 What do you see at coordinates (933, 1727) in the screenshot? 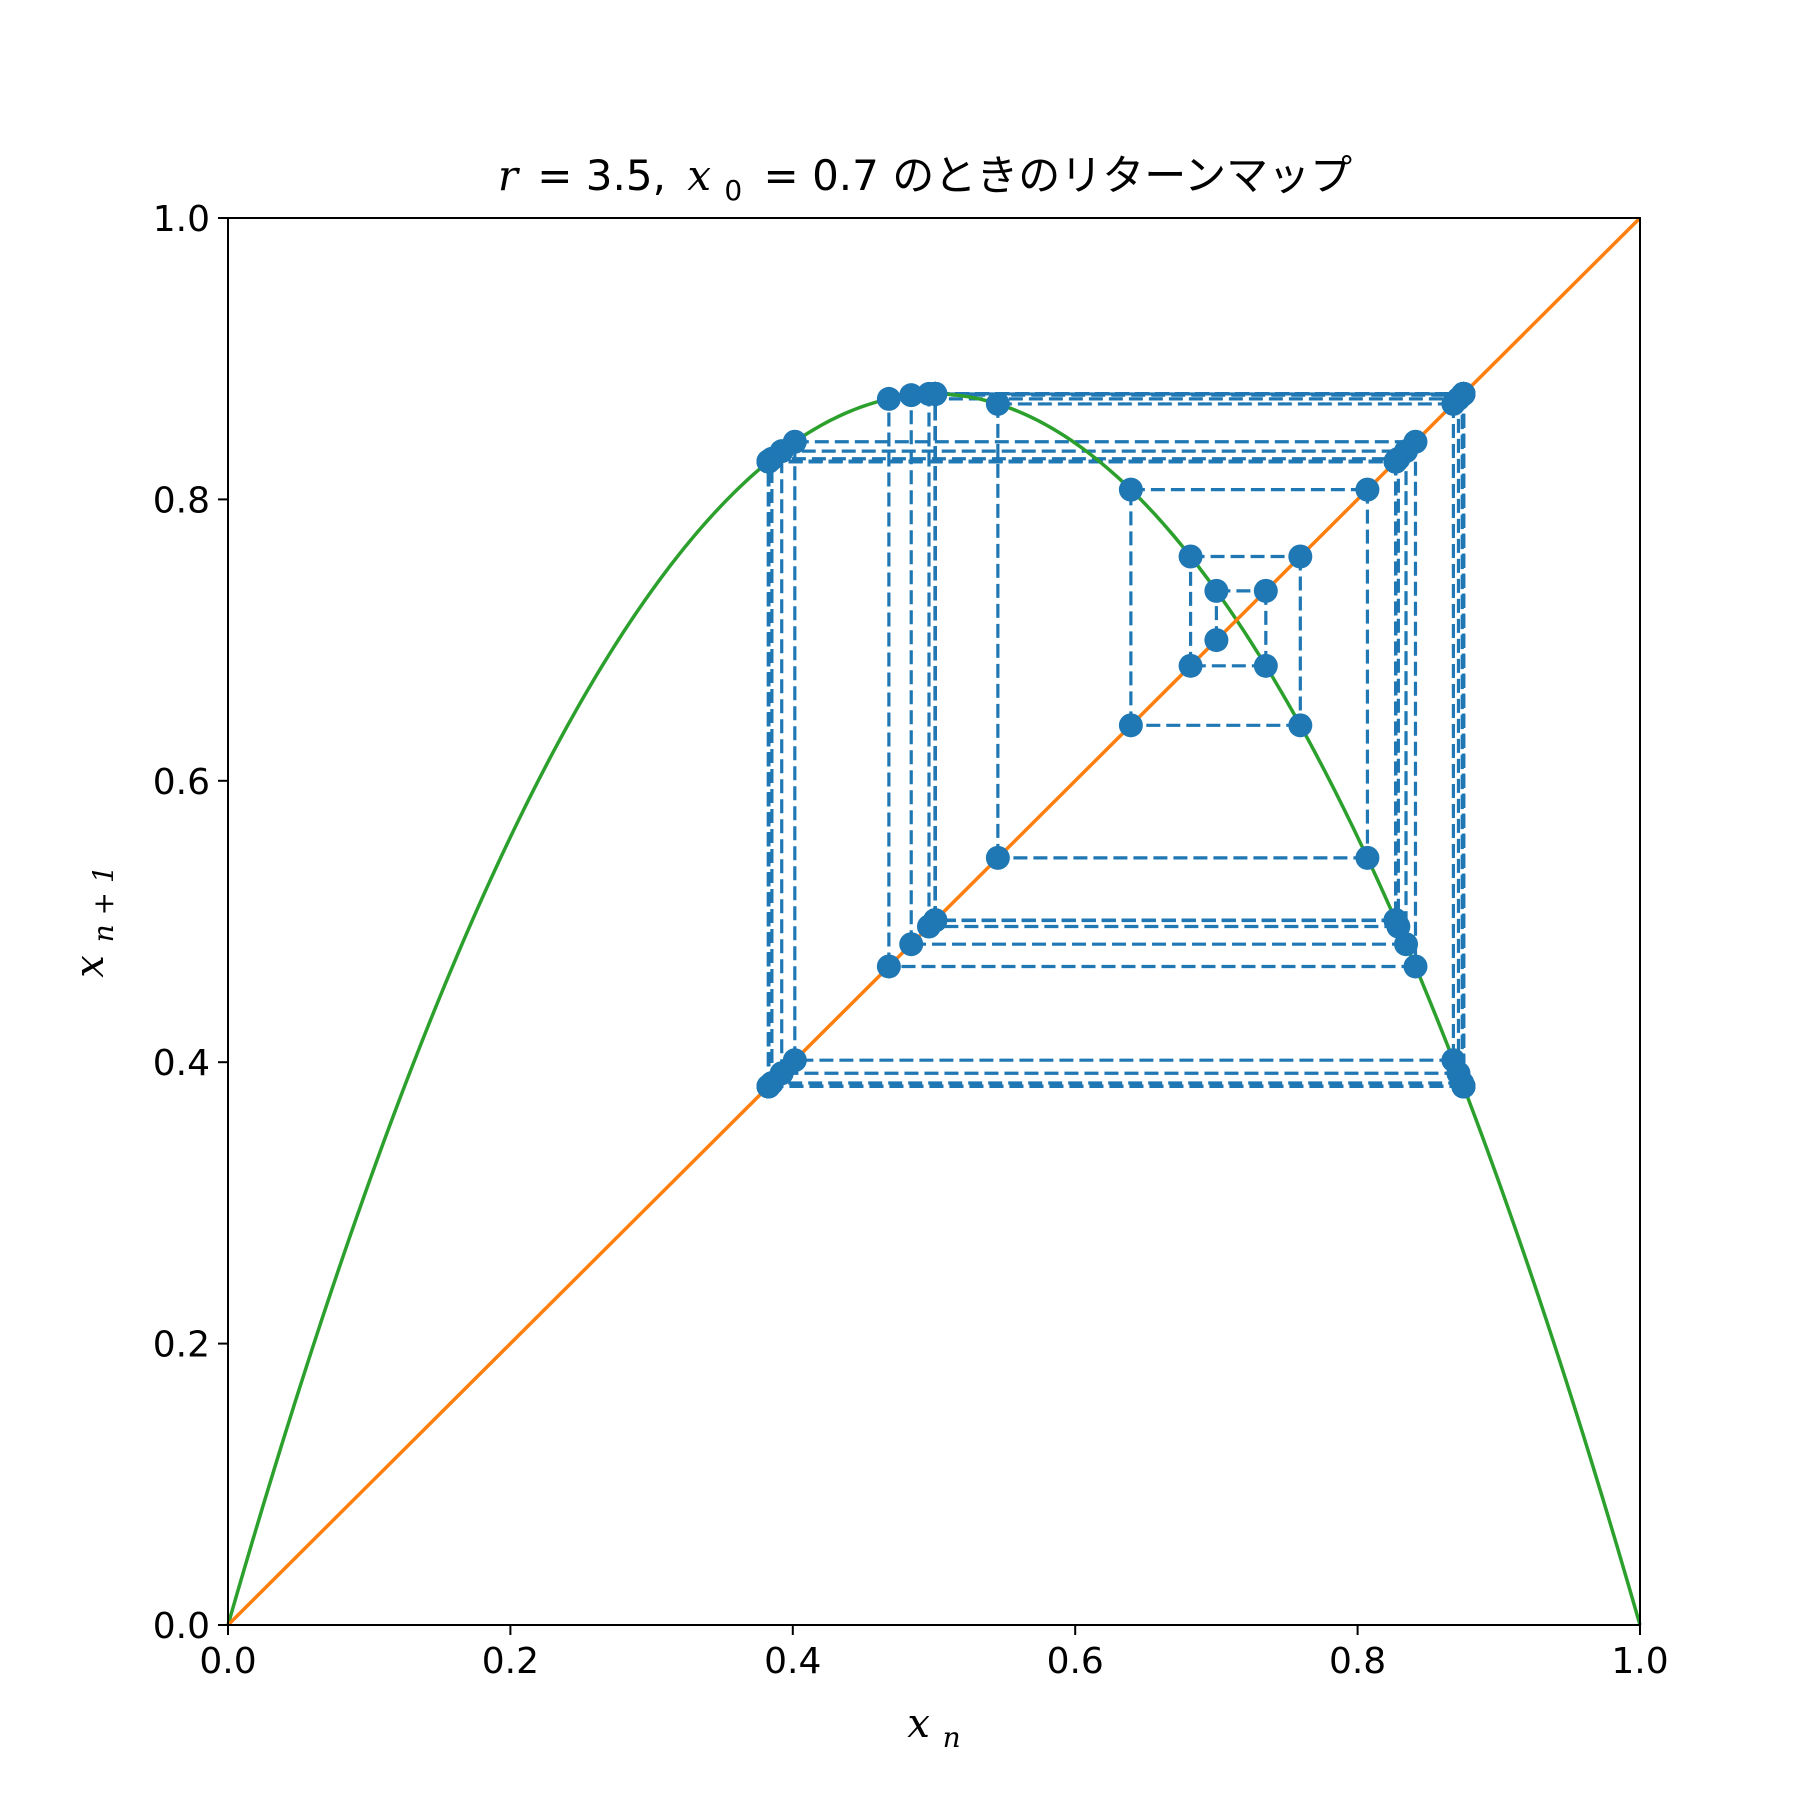
I see `x-axis-label: x n` at bounding box center [933, 1727].